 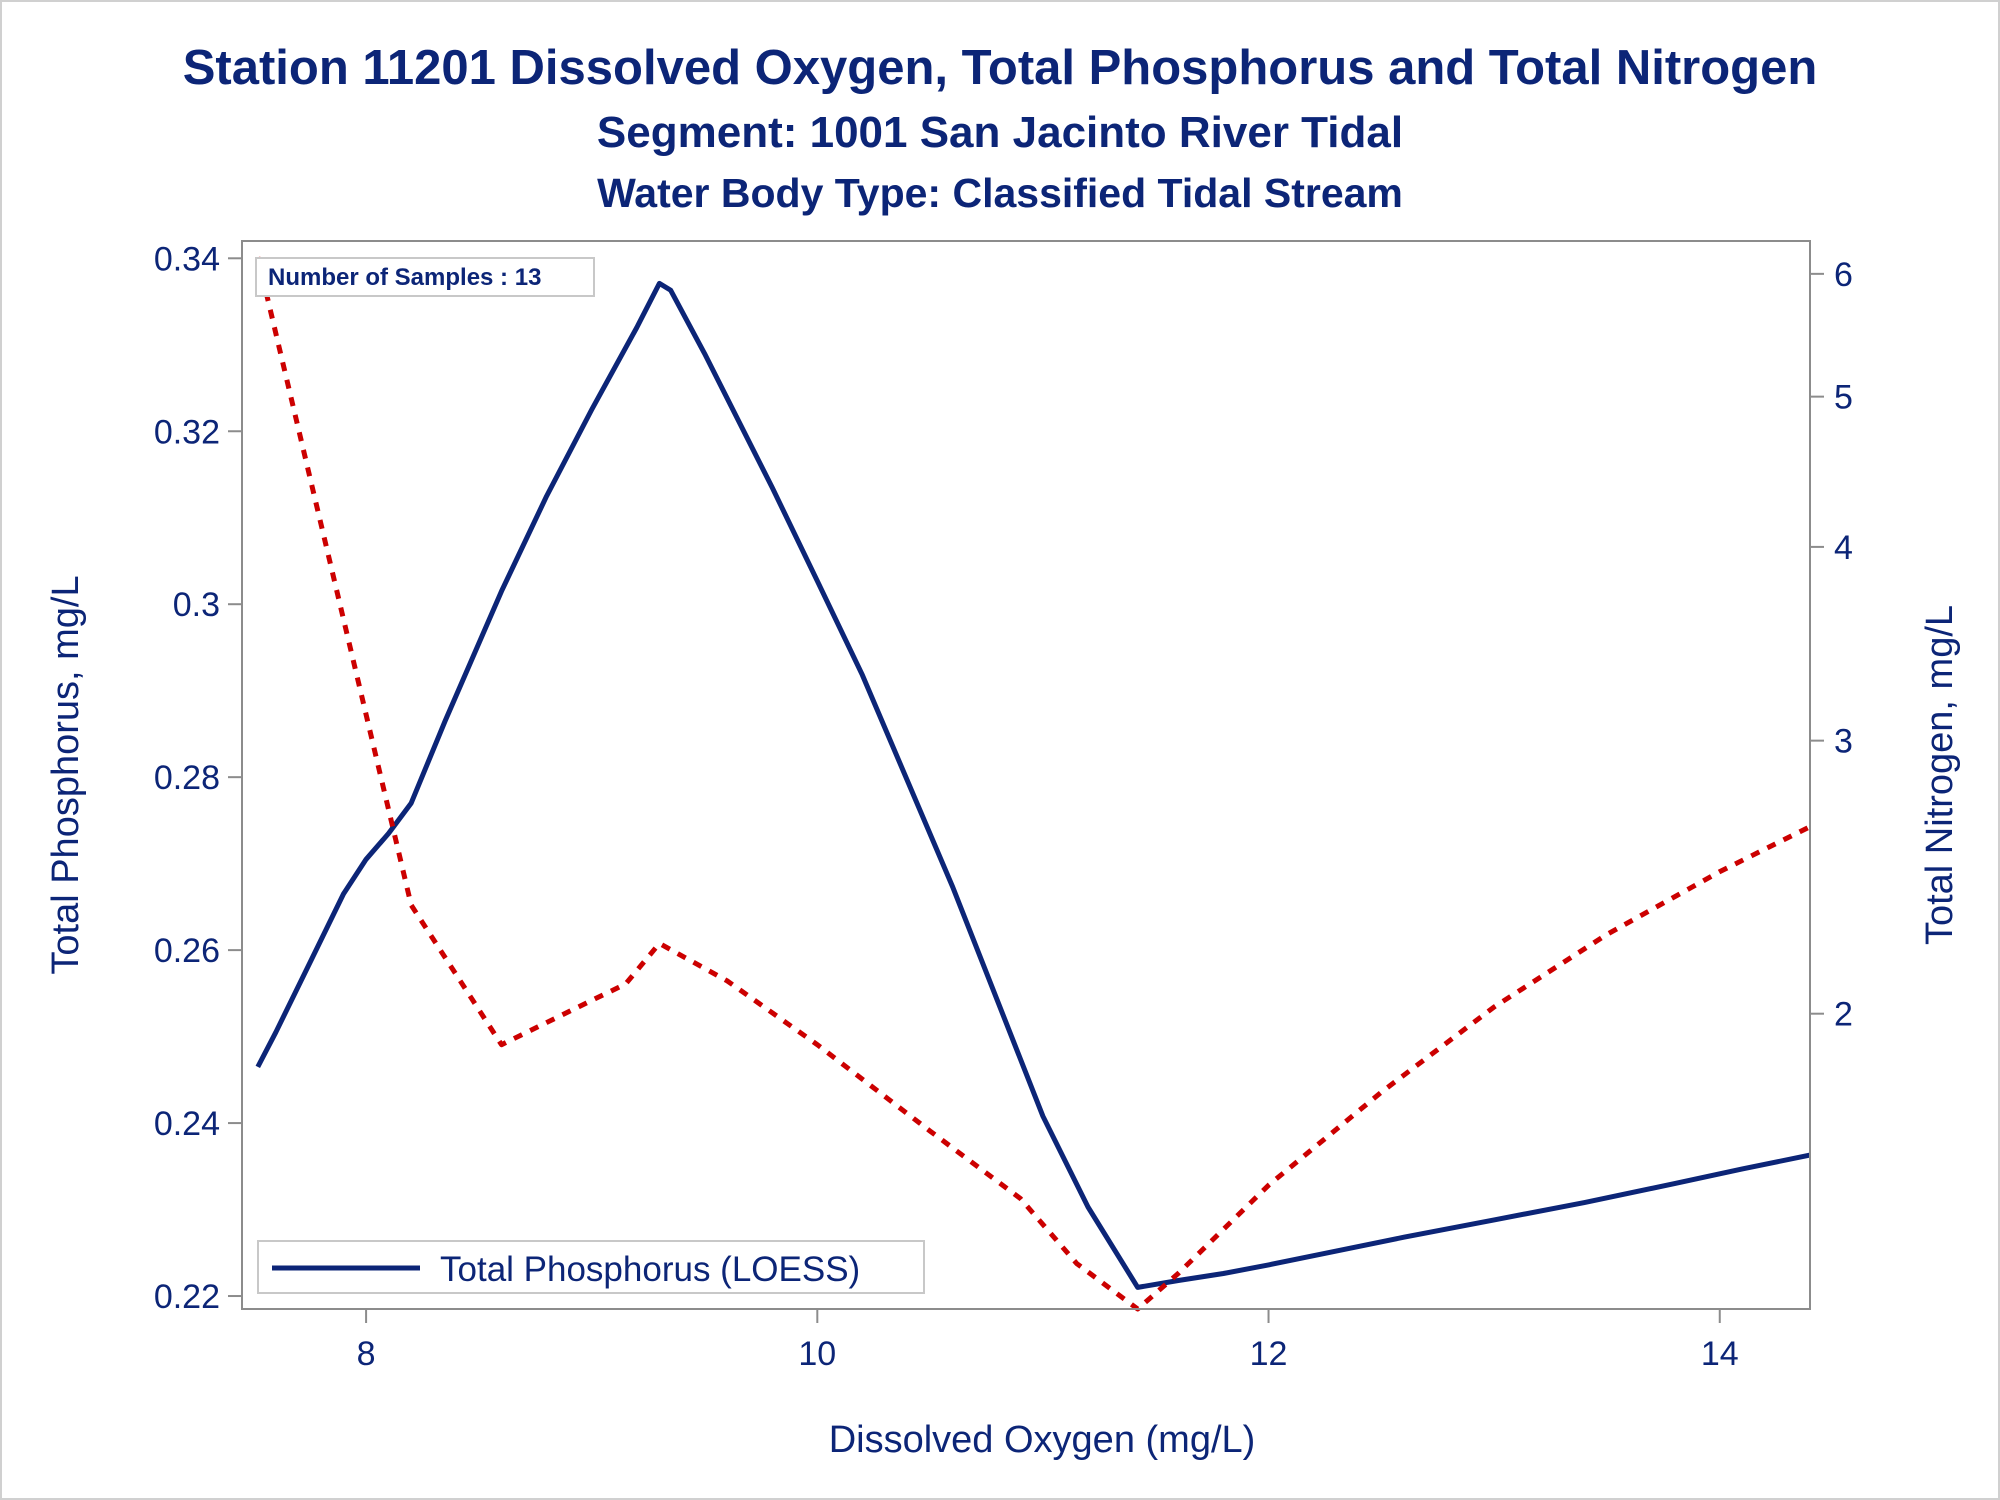 What do you see at coordinates (1042, 1440) in the screenshot?
I see `x-axis-title: Dissolved Oxygen (mg/L)` at bounding box center [1042, 1440].